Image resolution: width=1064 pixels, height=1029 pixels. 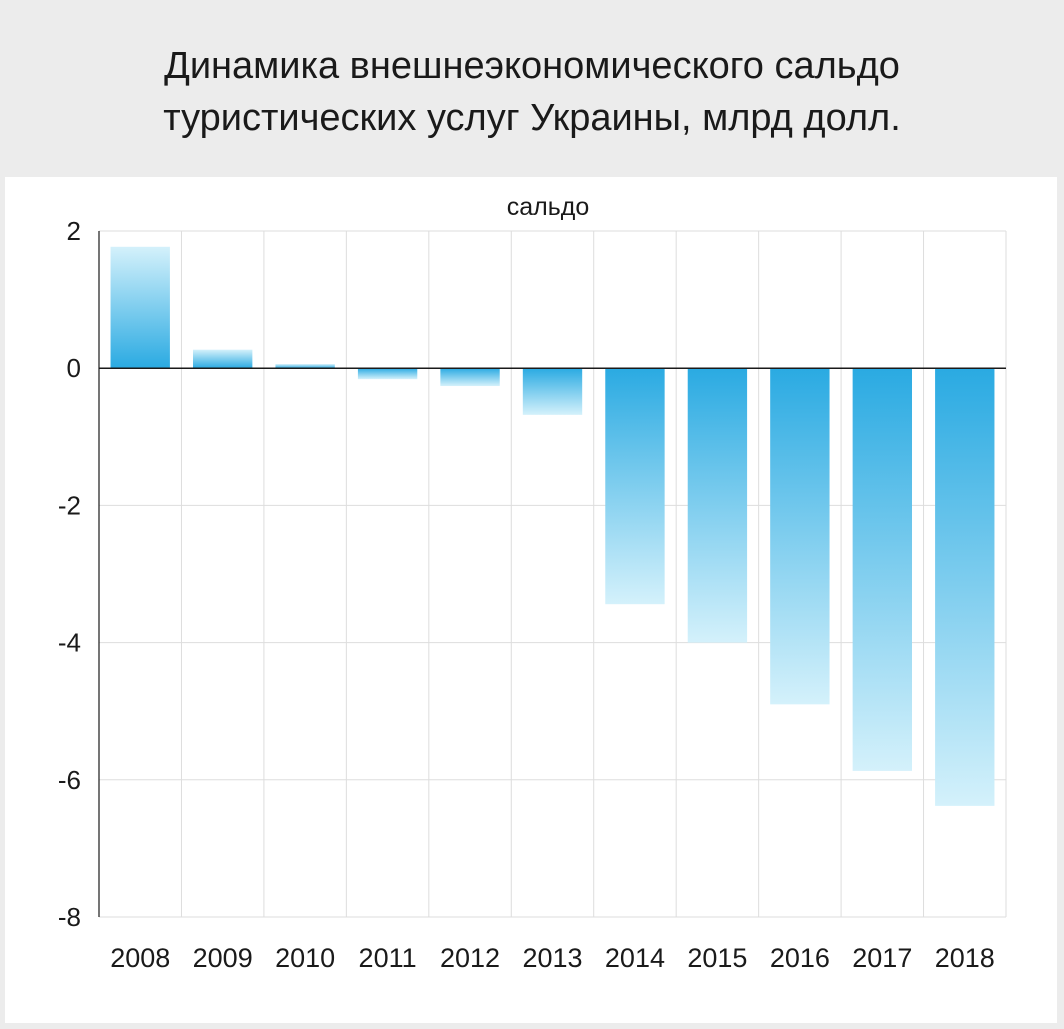 What do you see at coordinates (882, 569) in the screenshot?
I see `bar-2017` at bounding box center [882, 569].